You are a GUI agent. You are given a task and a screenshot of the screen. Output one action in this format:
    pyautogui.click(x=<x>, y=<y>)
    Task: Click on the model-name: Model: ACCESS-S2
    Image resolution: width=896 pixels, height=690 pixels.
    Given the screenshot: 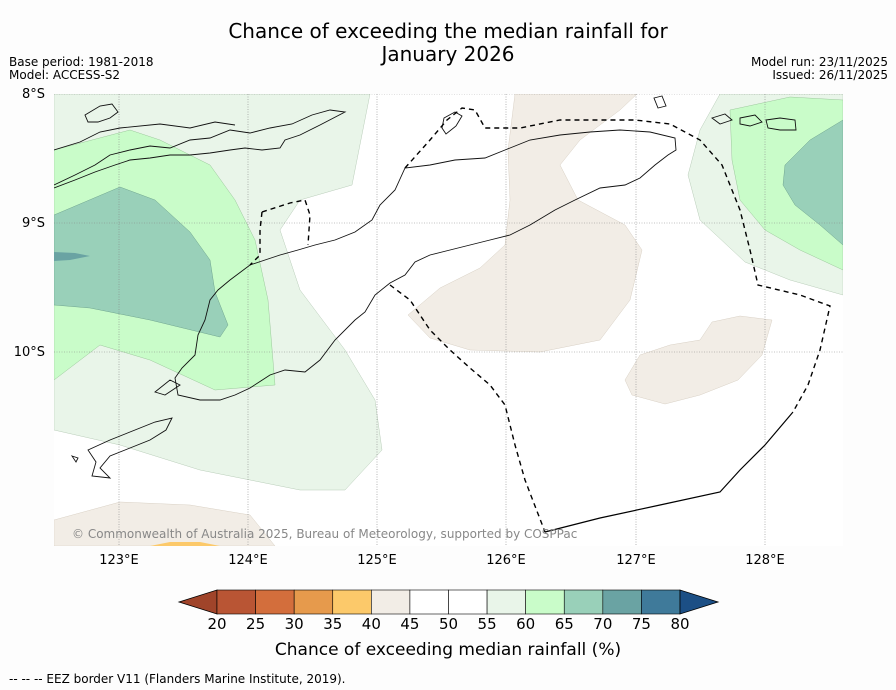 What is the action you would take?
    pyautogui.click(x=65, y=75)
    